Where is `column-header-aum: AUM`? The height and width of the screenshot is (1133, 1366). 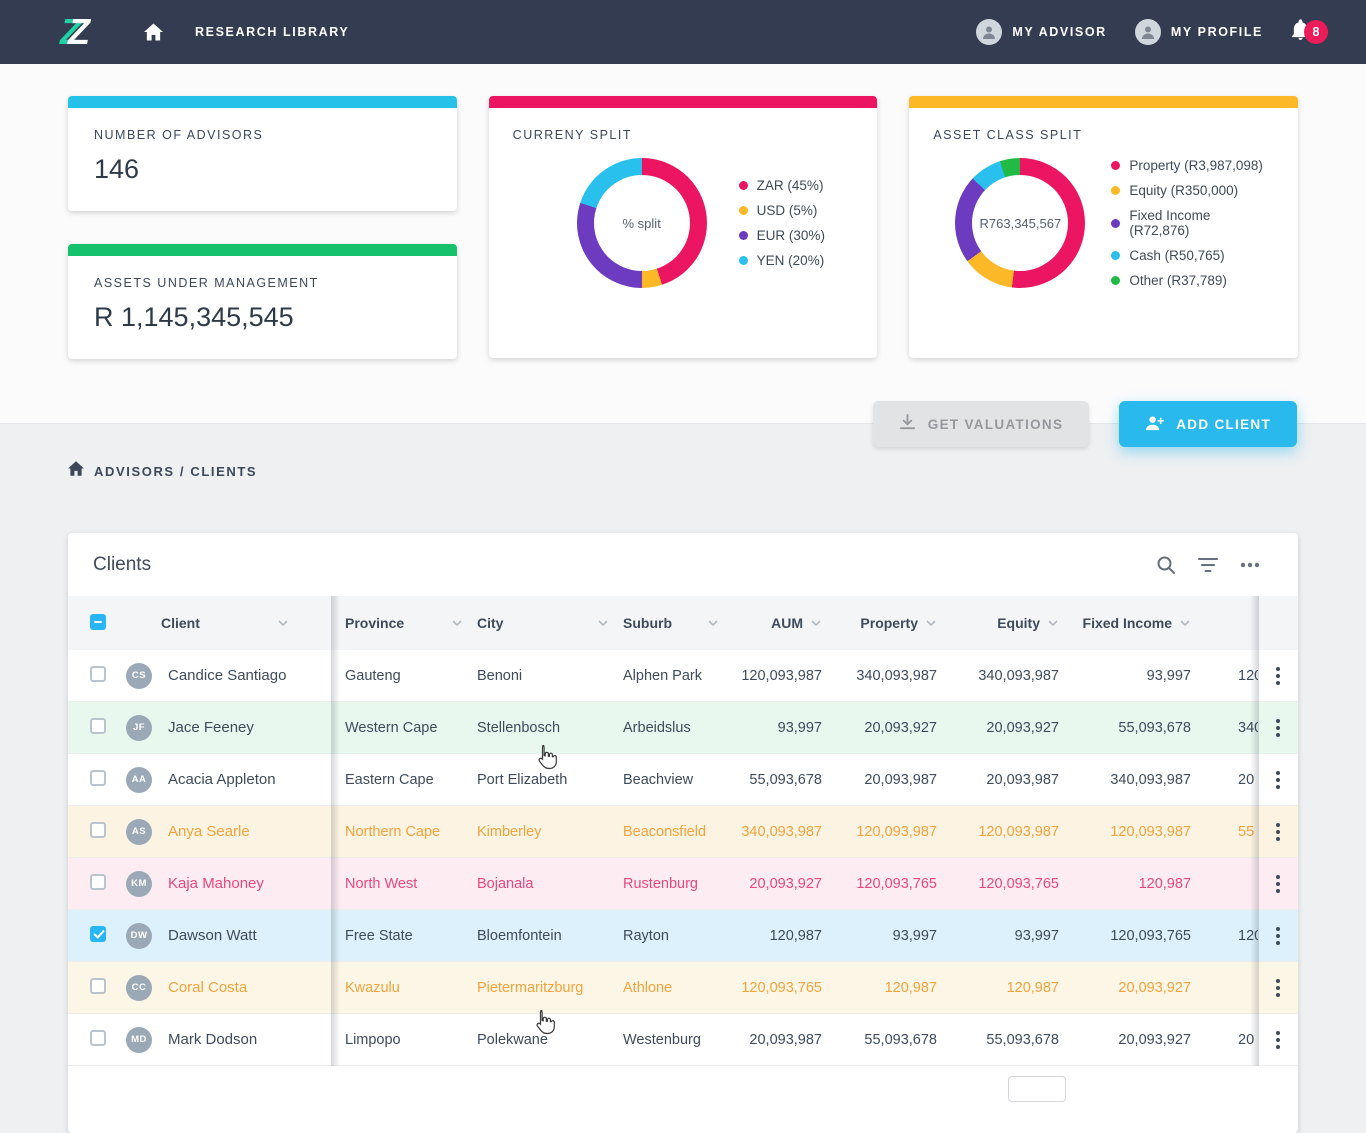 column-header-aum: AUM is located at coordinates (777, 623).